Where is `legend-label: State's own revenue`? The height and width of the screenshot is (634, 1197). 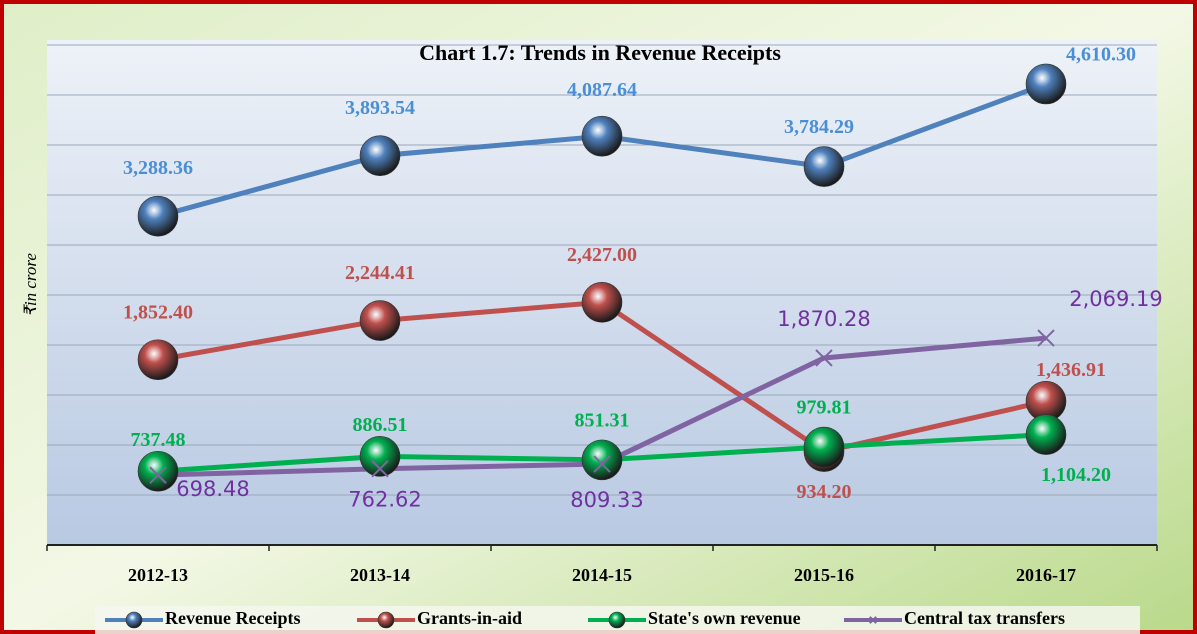
legend-label: State's own revenue is located at coordinates (724, 618).